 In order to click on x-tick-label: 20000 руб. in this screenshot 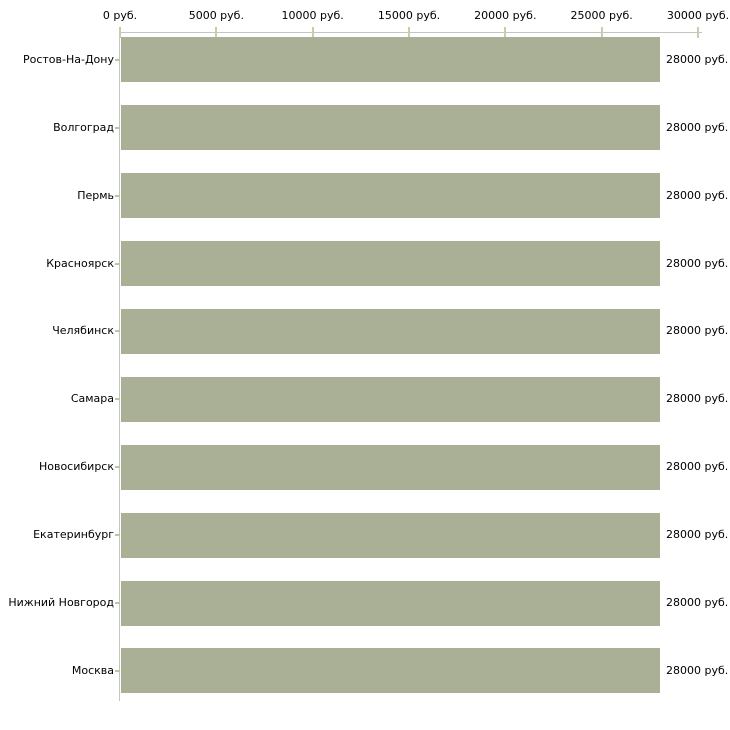, I will do `click(505, 15)`.